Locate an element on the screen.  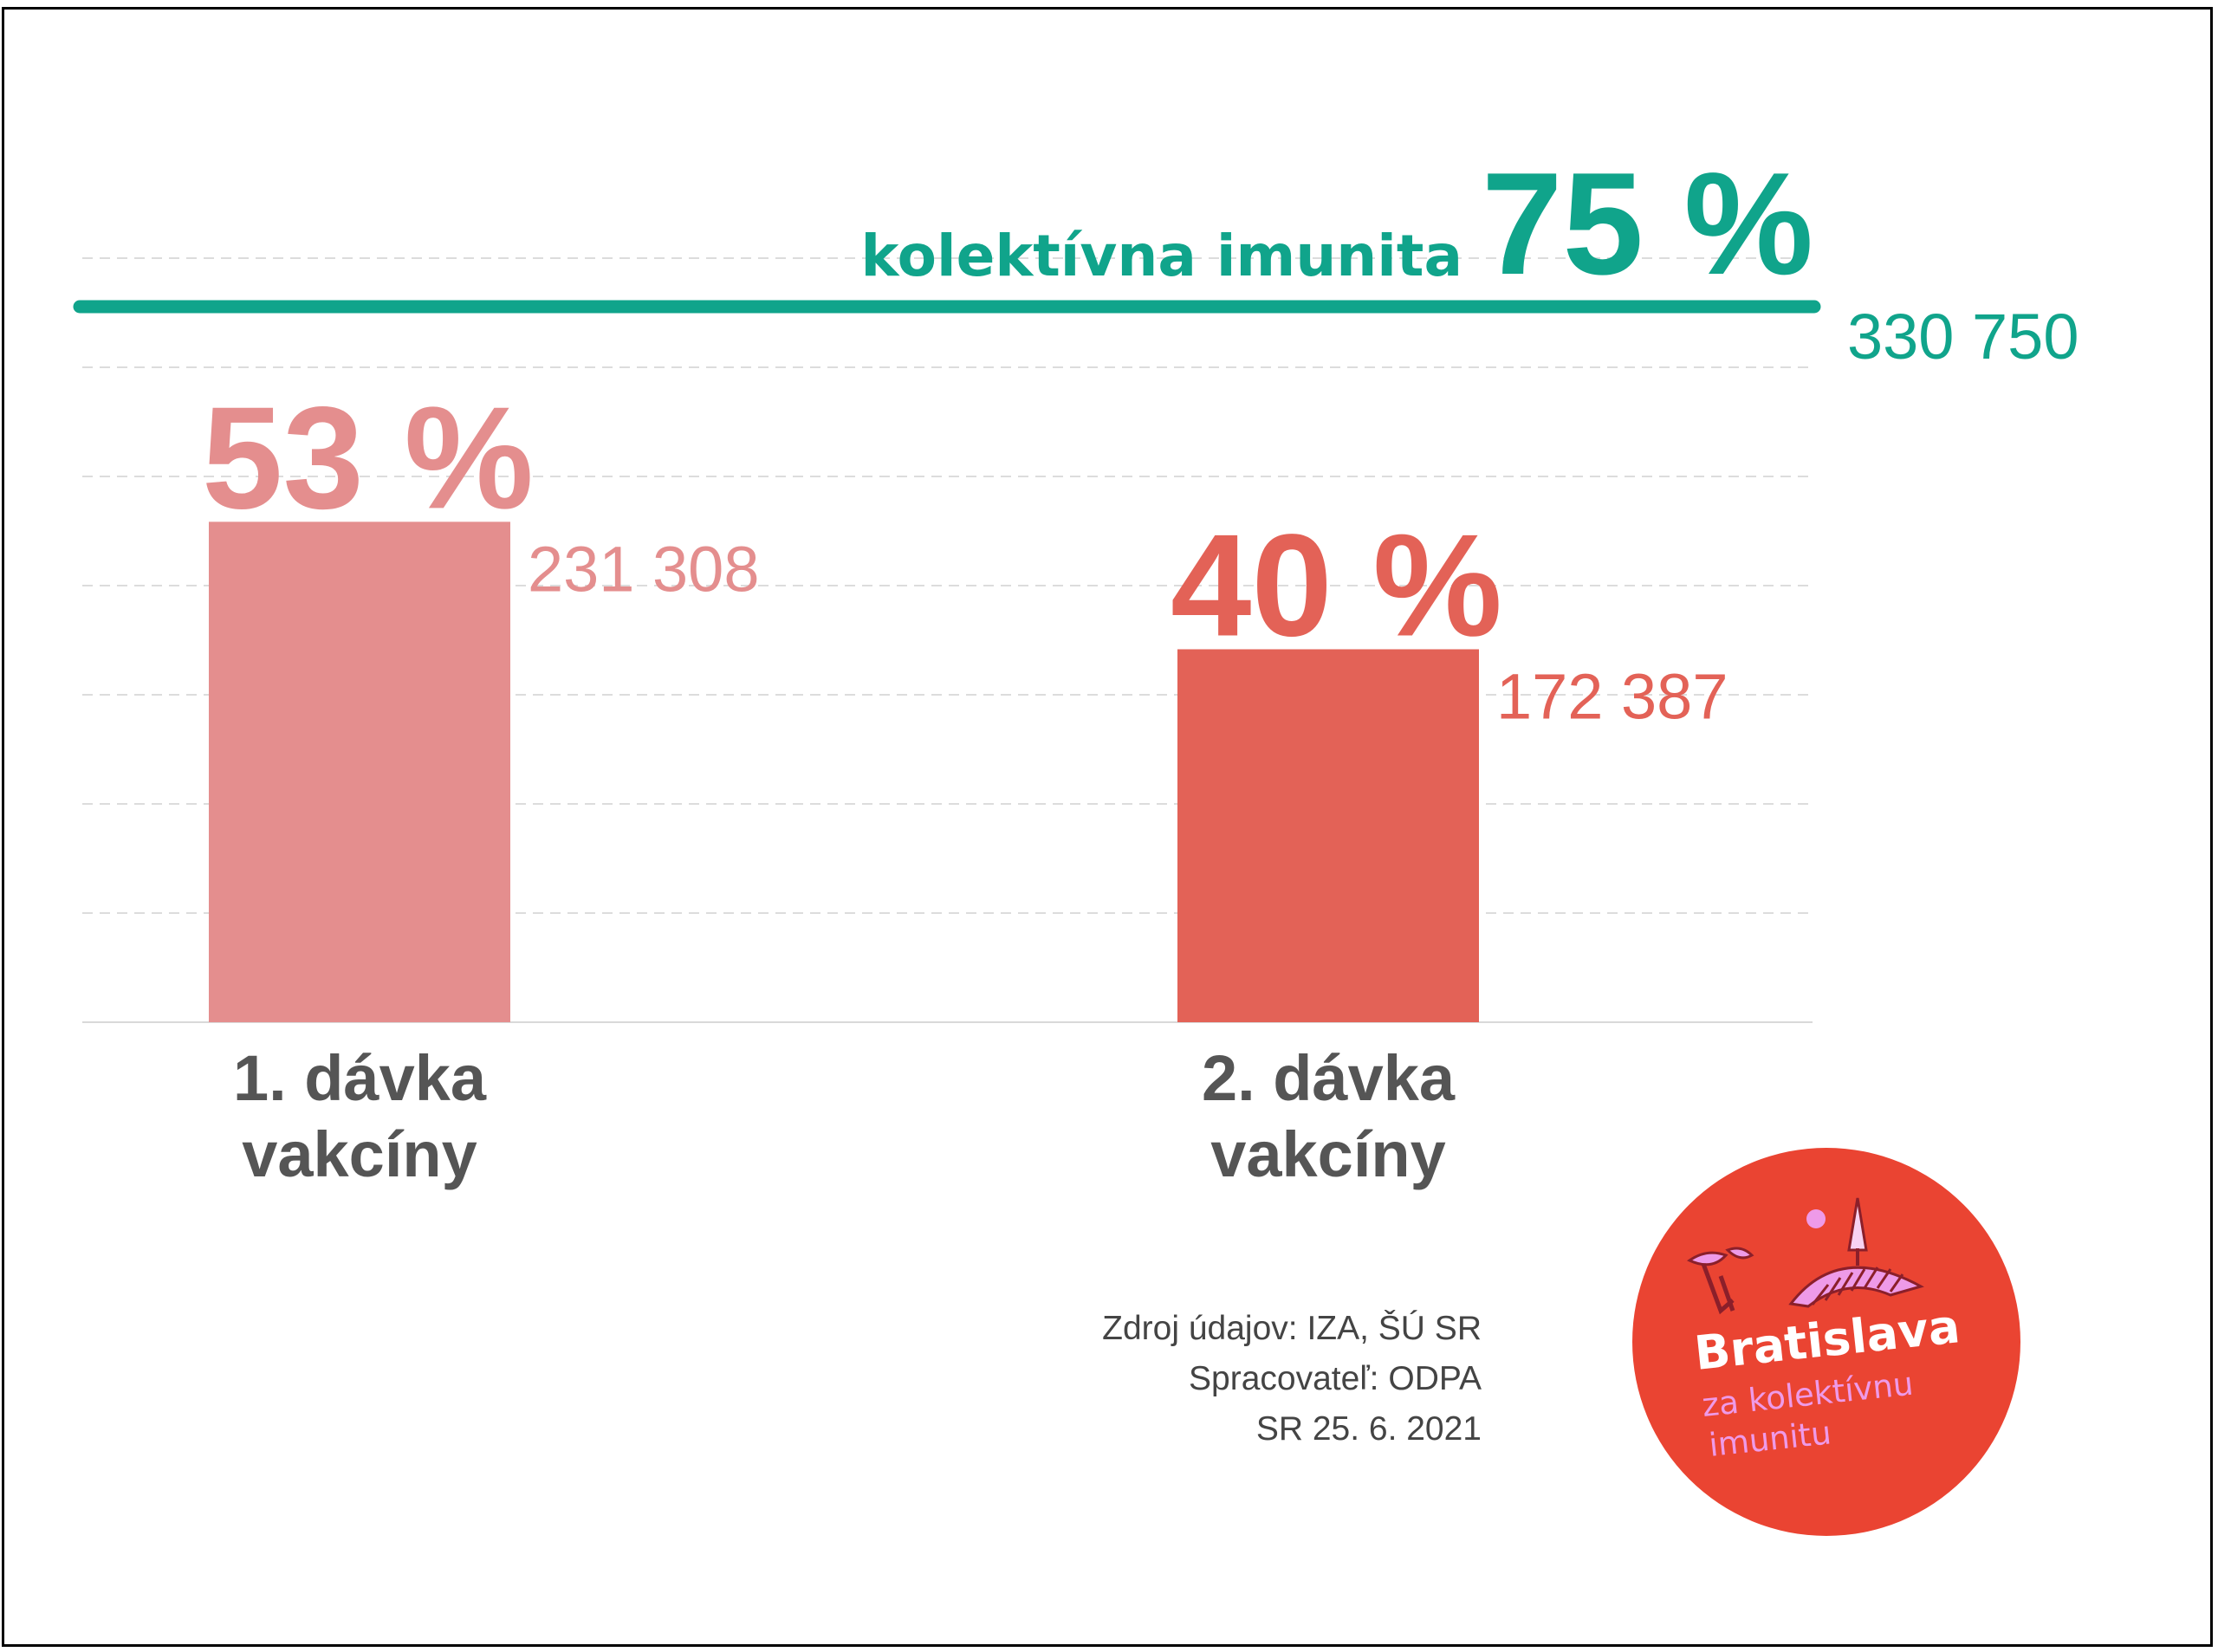
bar-percent-label: 40 % is located at coordinates (1336, 584).